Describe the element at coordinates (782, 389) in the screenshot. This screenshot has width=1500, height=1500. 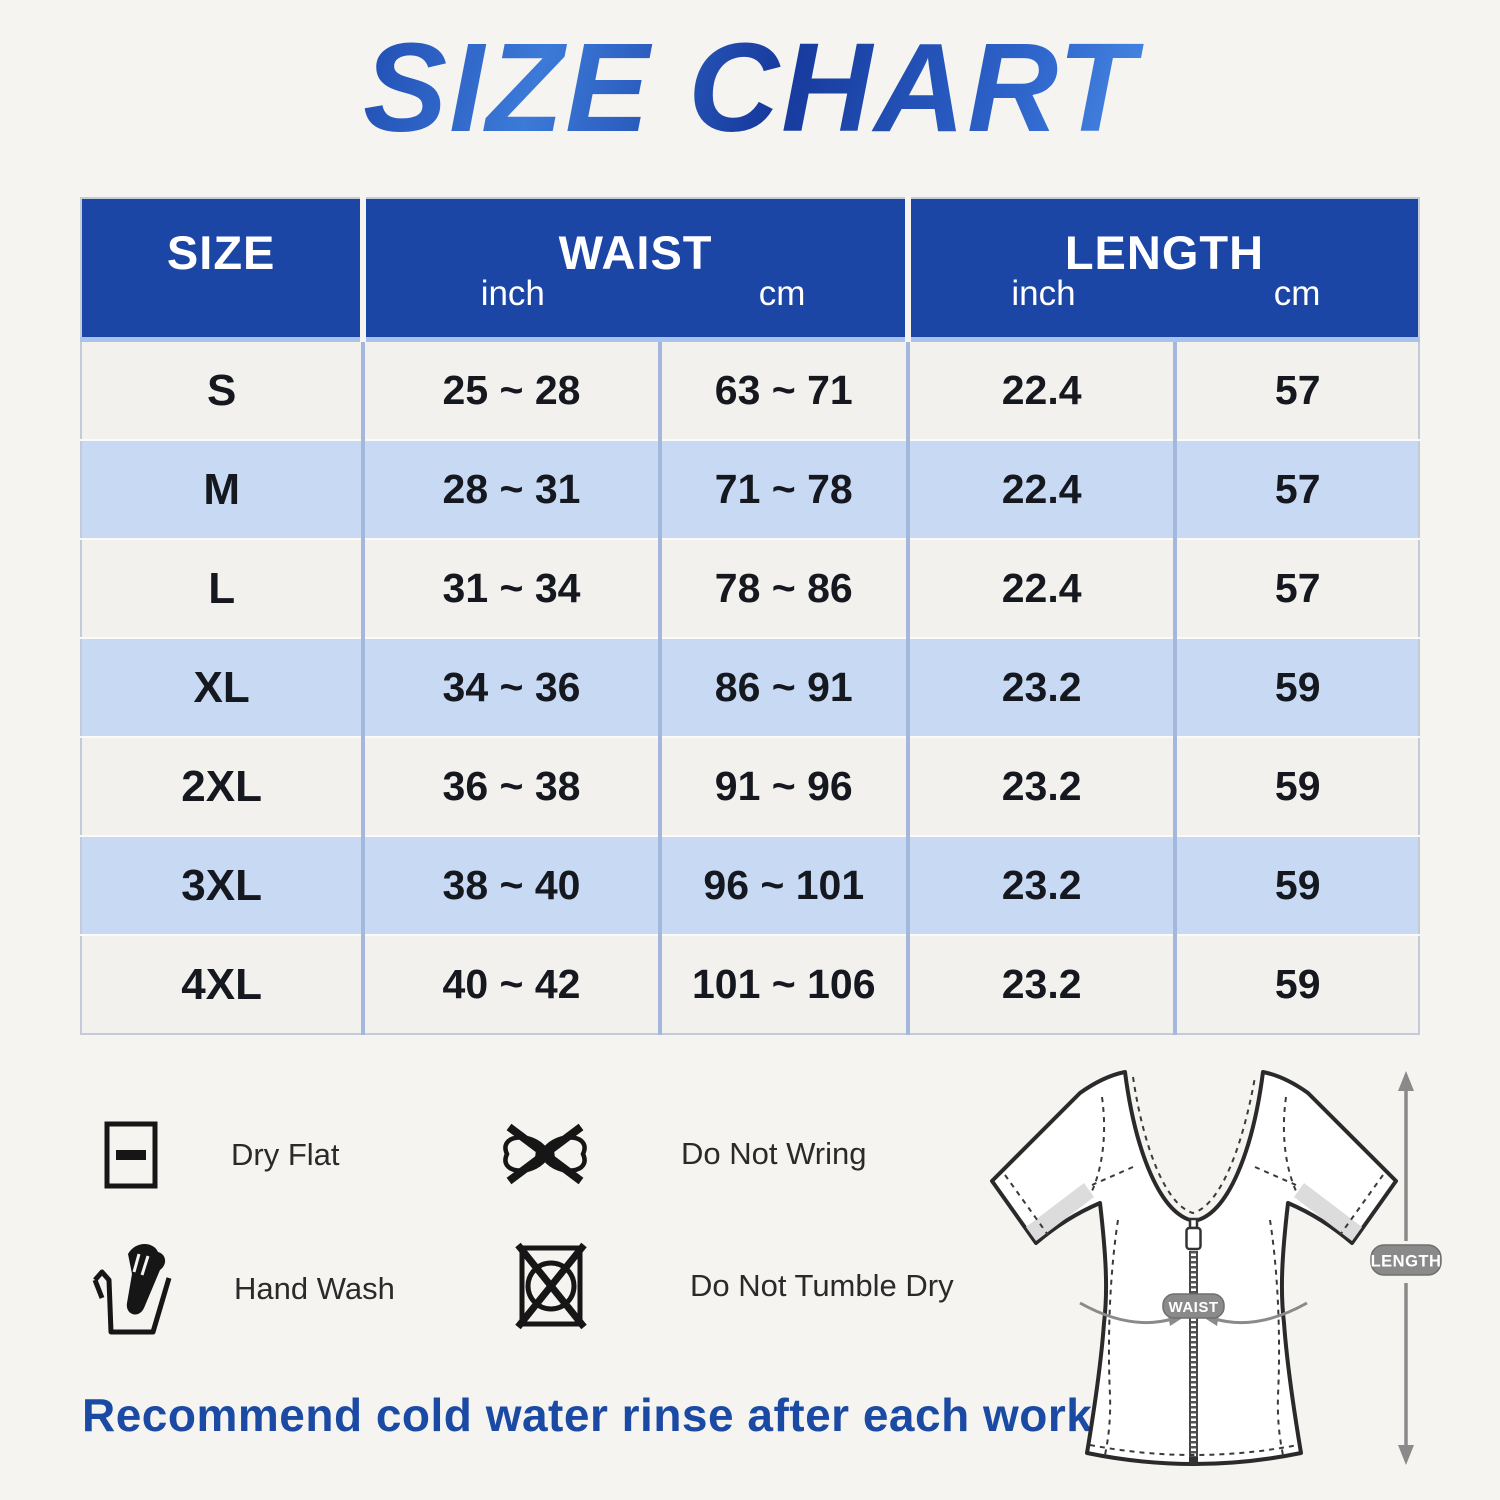
I see `waist-cm-cell: 63 ~ 71` at that location.